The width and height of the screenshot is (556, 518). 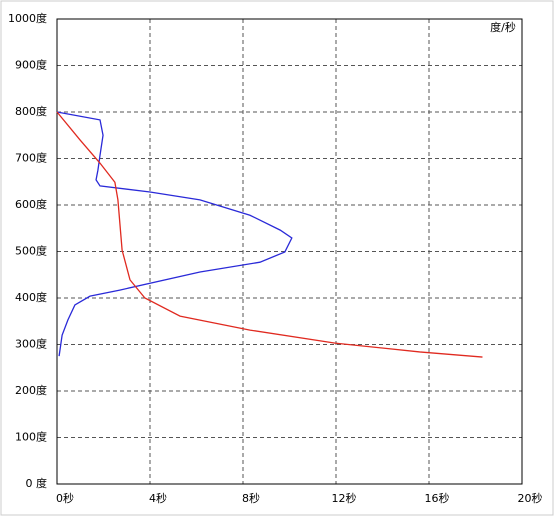 I want to click on y-tick-label: 300度, so click(x=31, y=344).